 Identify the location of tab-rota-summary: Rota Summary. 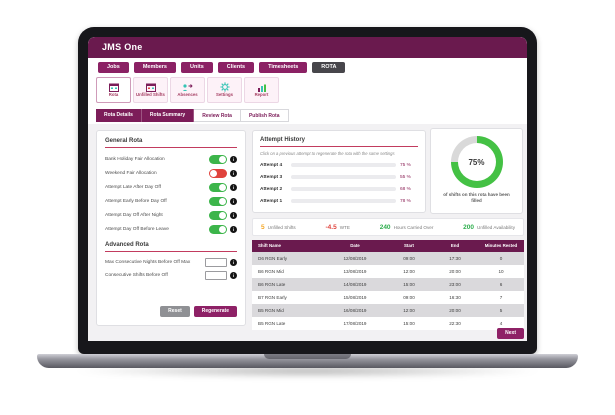
(168, 115).